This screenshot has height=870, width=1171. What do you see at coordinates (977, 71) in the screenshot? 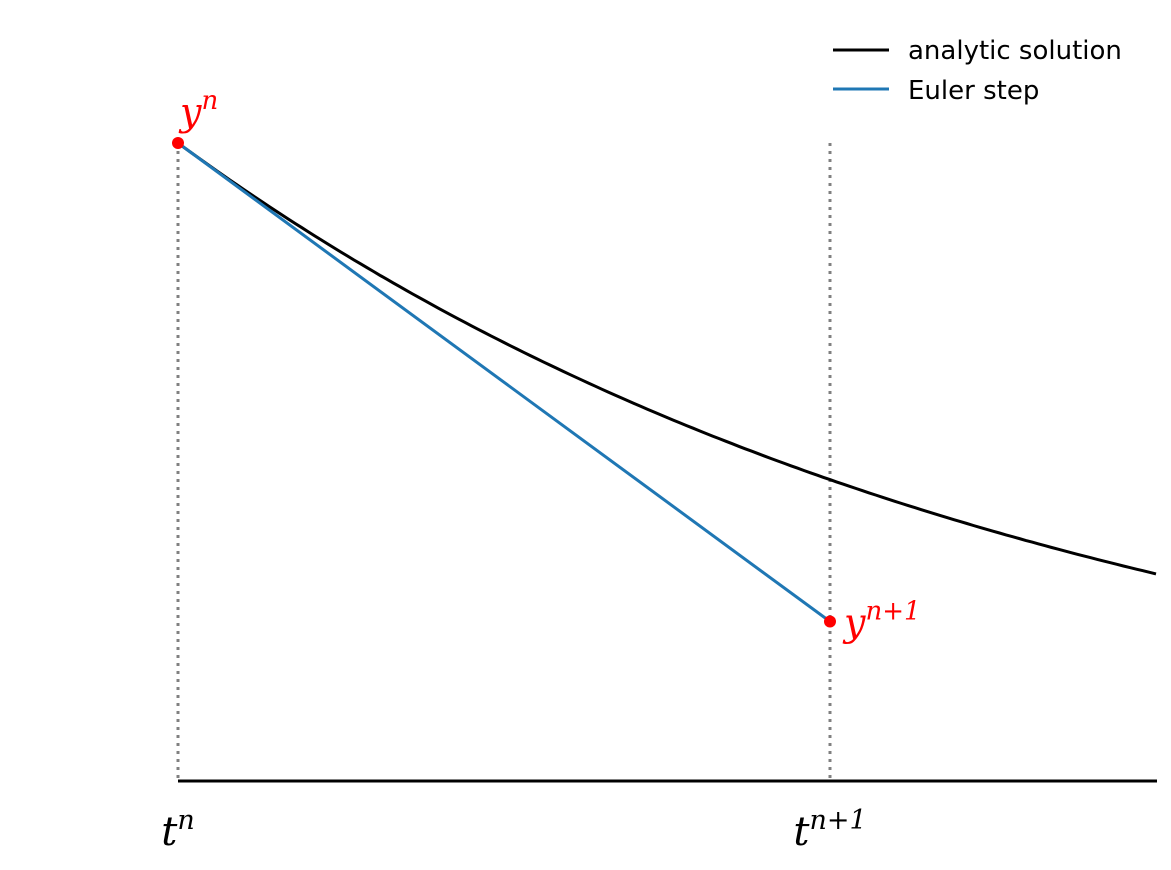
I see `legend: analytic solution Euler step` at bounding box center [977, 71].